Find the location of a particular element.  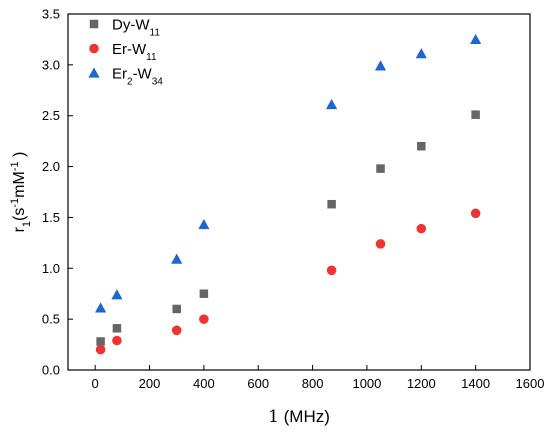

x-axis-label-unit: (MHz) is located at coordinates (304, 416).